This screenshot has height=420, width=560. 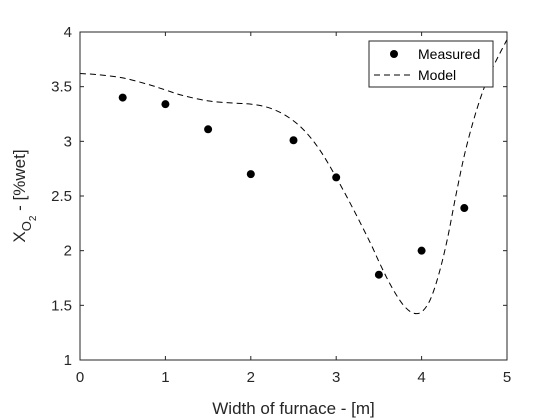 I want to click on x-tick-label: 5, so click(x=507, y=377).